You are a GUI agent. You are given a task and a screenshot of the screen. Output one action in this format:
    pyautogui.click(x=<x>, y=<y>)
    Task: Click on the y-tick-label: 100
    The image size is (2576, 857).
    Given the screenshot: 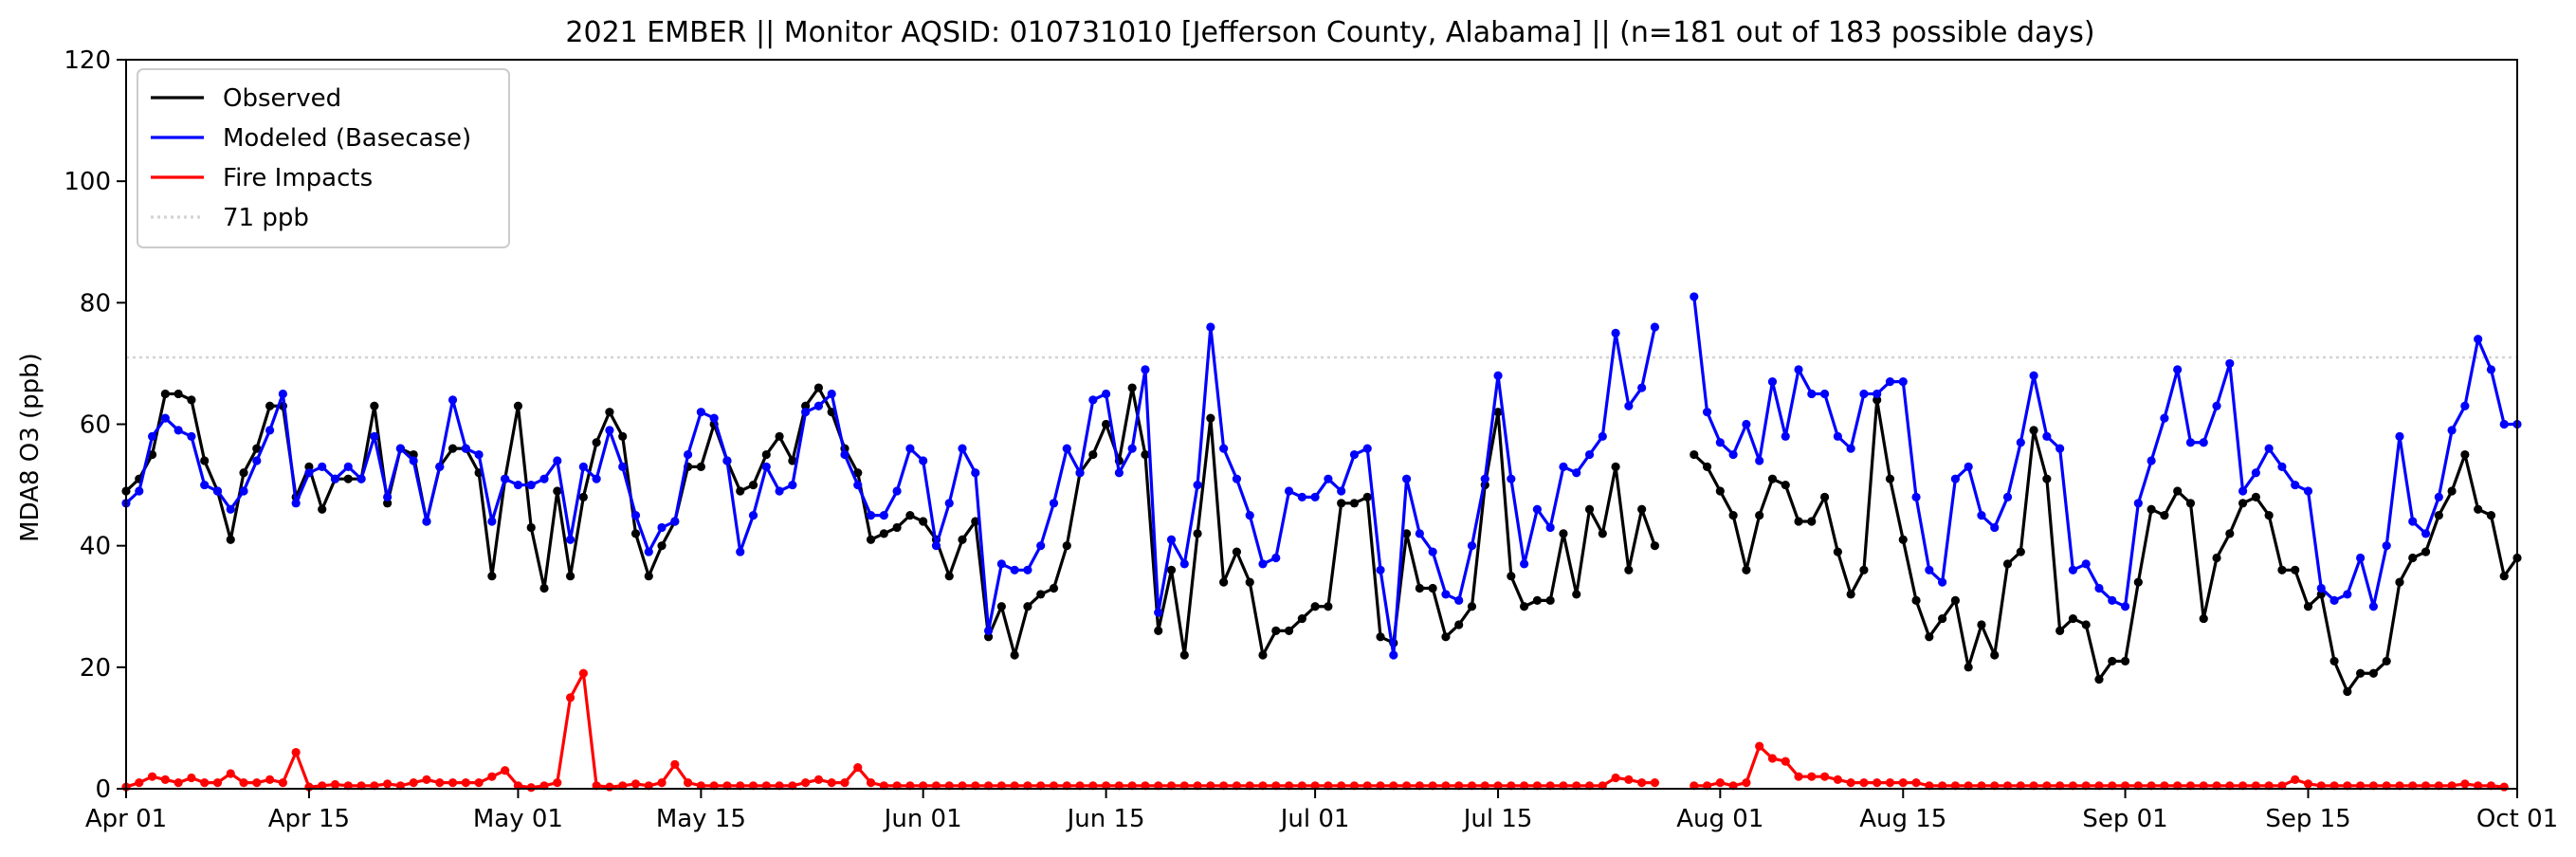 What is the action you would take?
    pyautogui.click(x=87, y=182)
    